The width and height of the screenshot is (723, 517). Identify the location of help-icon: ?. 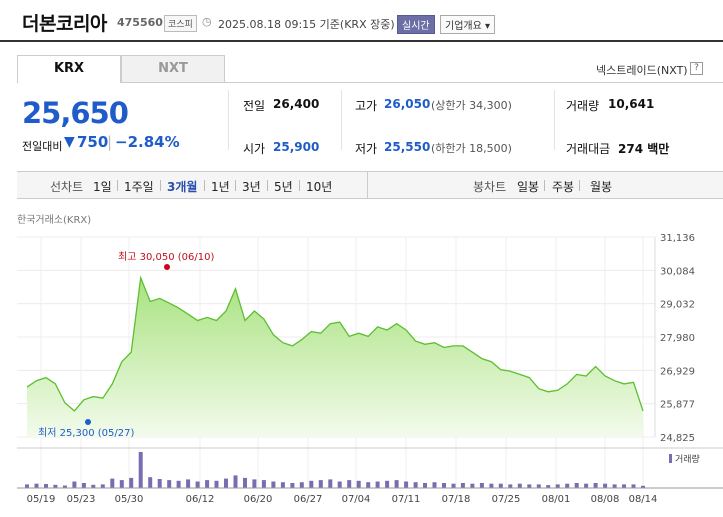
(696, 68).